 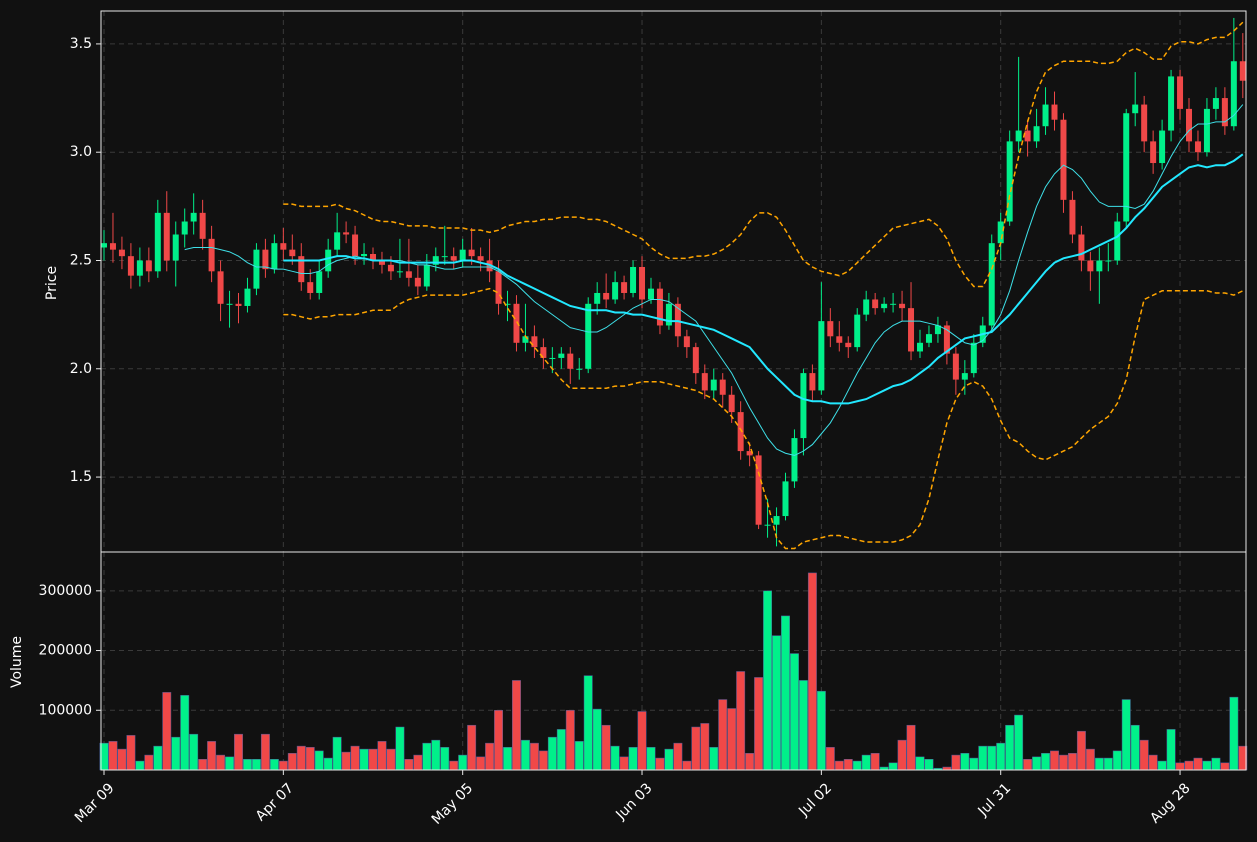 What do you see at coordinates (52, 283) in the screenshot?
I see `price-axis-label: Price` at bounding box center [52, 283].